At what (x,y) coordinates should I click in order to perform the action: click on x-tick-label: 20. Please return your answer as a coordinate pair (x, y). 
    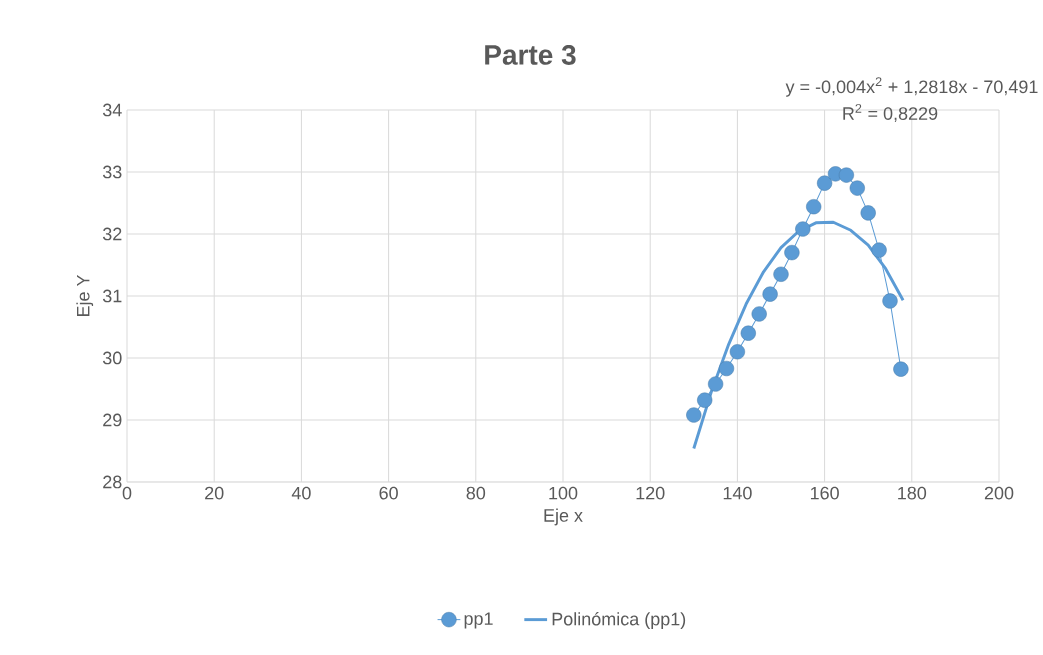
    Looking at the image, I should click on (214, 493).